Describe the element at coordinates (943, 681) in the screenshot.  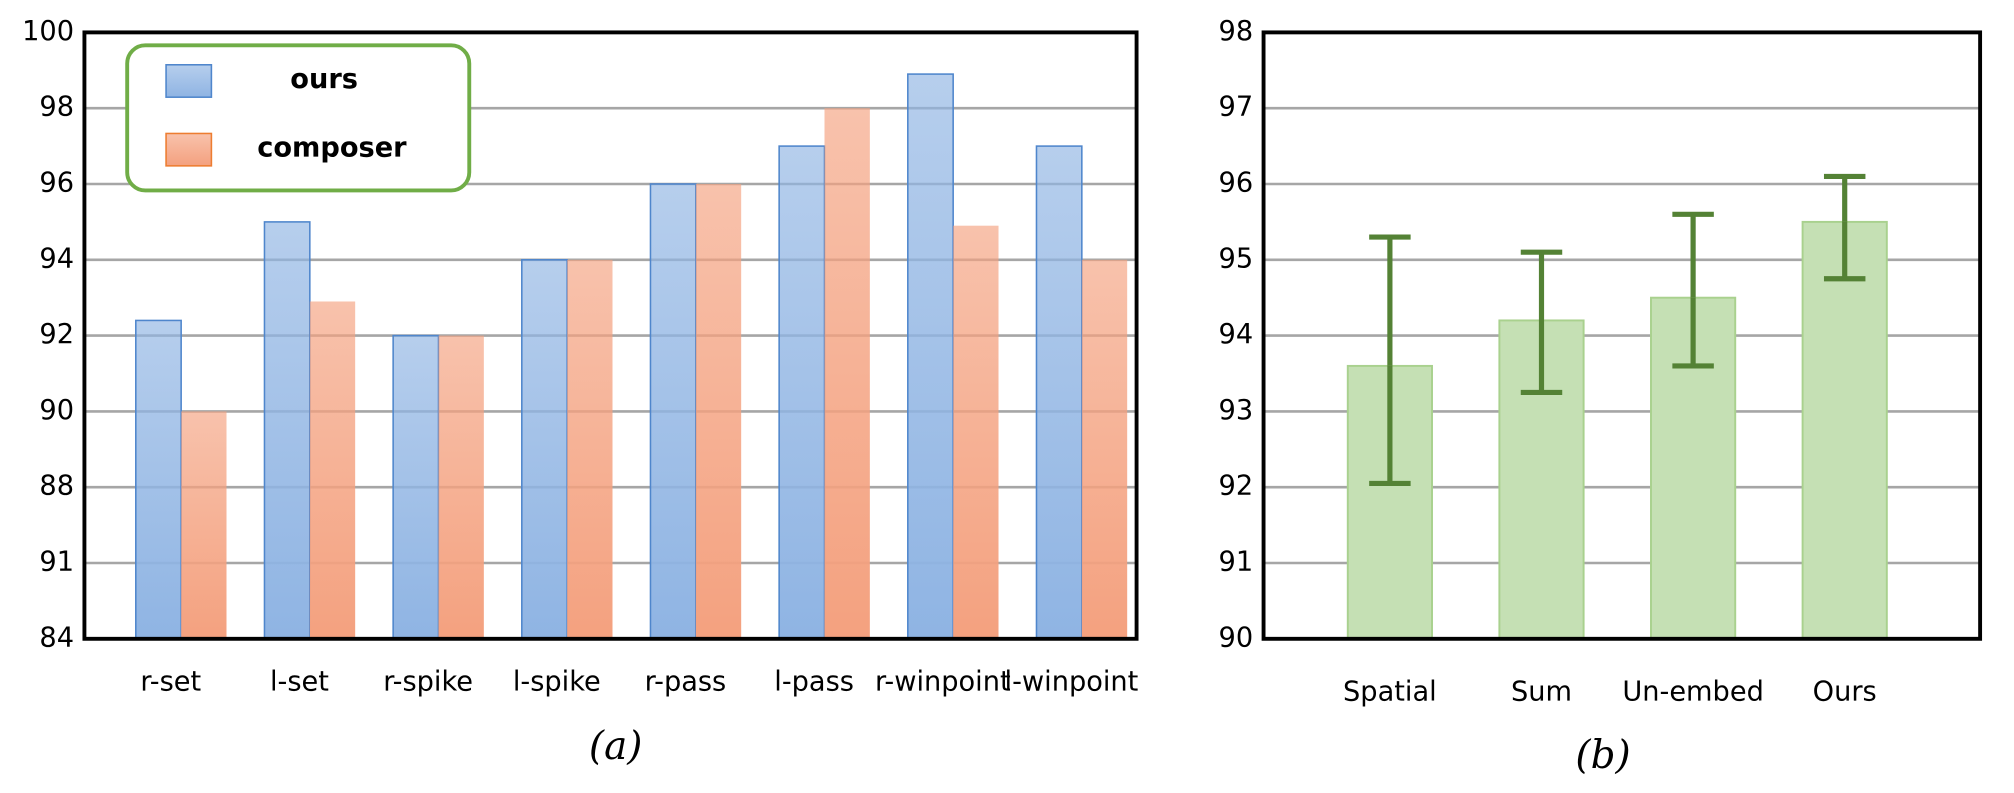
I see `x-tick-label: r-winpoint` at that location.